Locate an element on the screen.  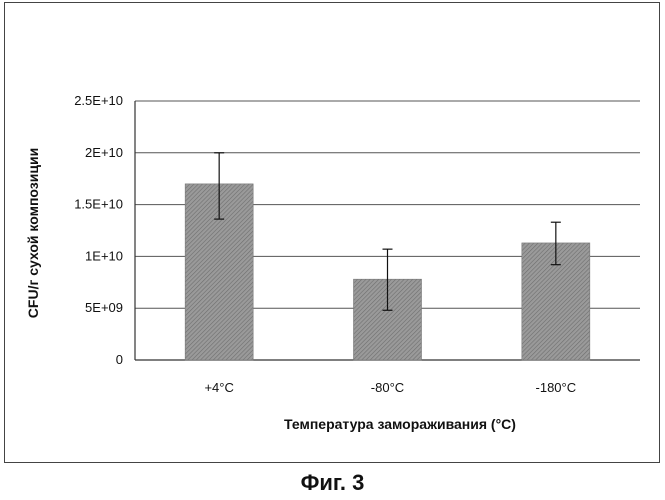
y-tick-label: 0 is located at coordinates (119, 359).